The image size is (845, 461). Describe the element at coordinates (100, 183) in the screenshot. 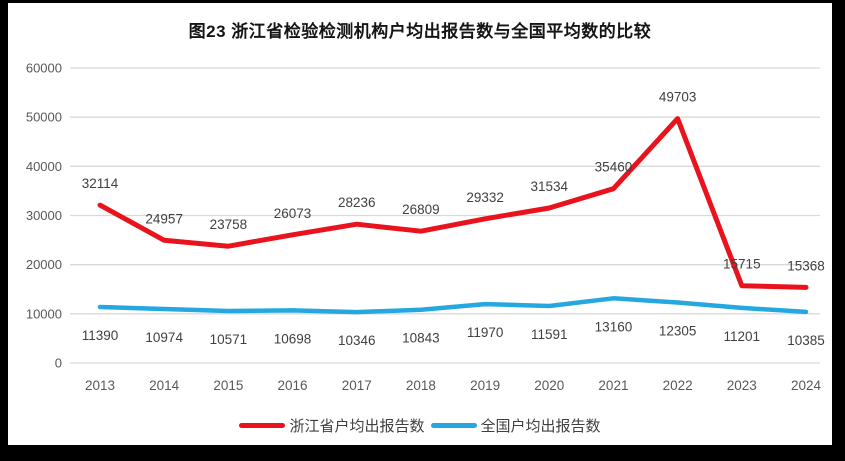

I see `data-point-label: 32114` at that location.